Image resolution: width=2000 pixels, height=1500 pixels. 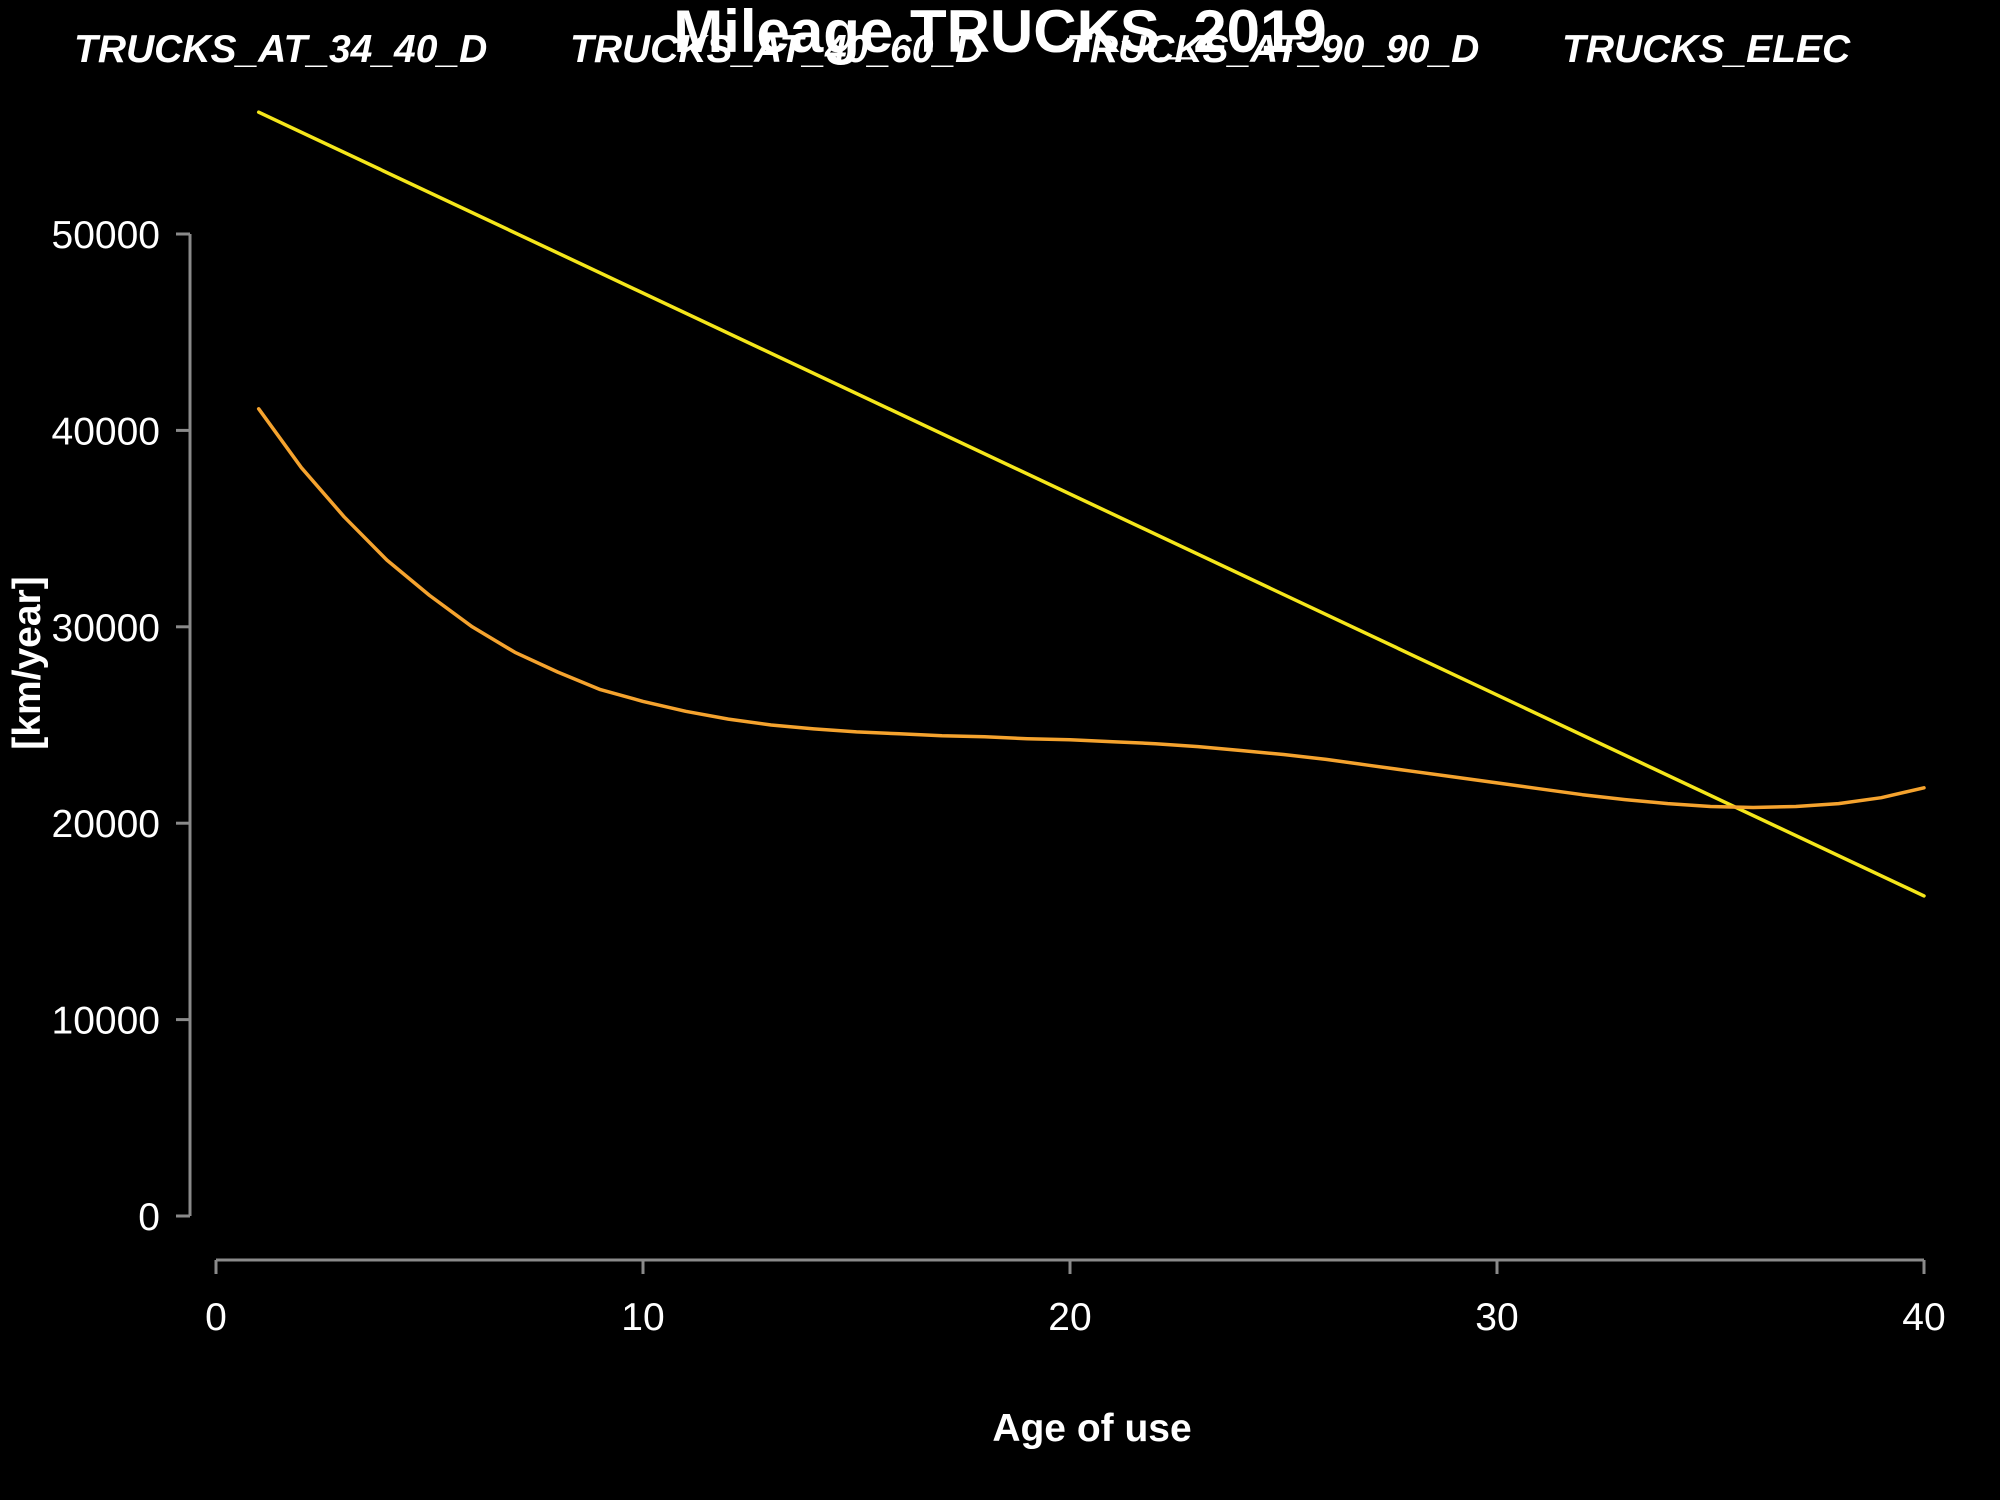 What do you see at coordinates (1923, 1317) in the screenshot?
I see `x-tick-label: 40` at bounding box center [1923, 1317].